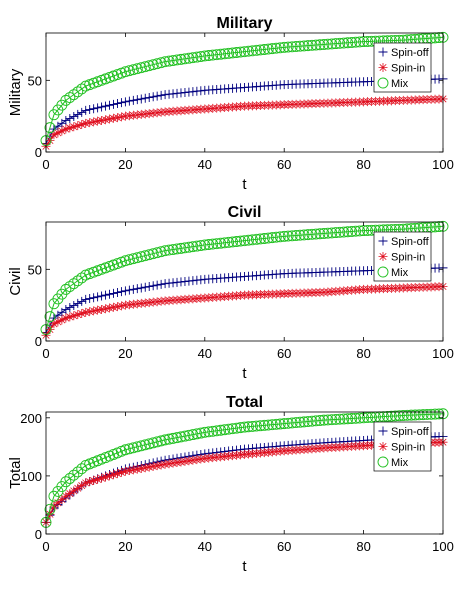  What do you see at coordinates (383, 446) in the screenshot?
I see `legend-marker` at bounding box center [383, 446].